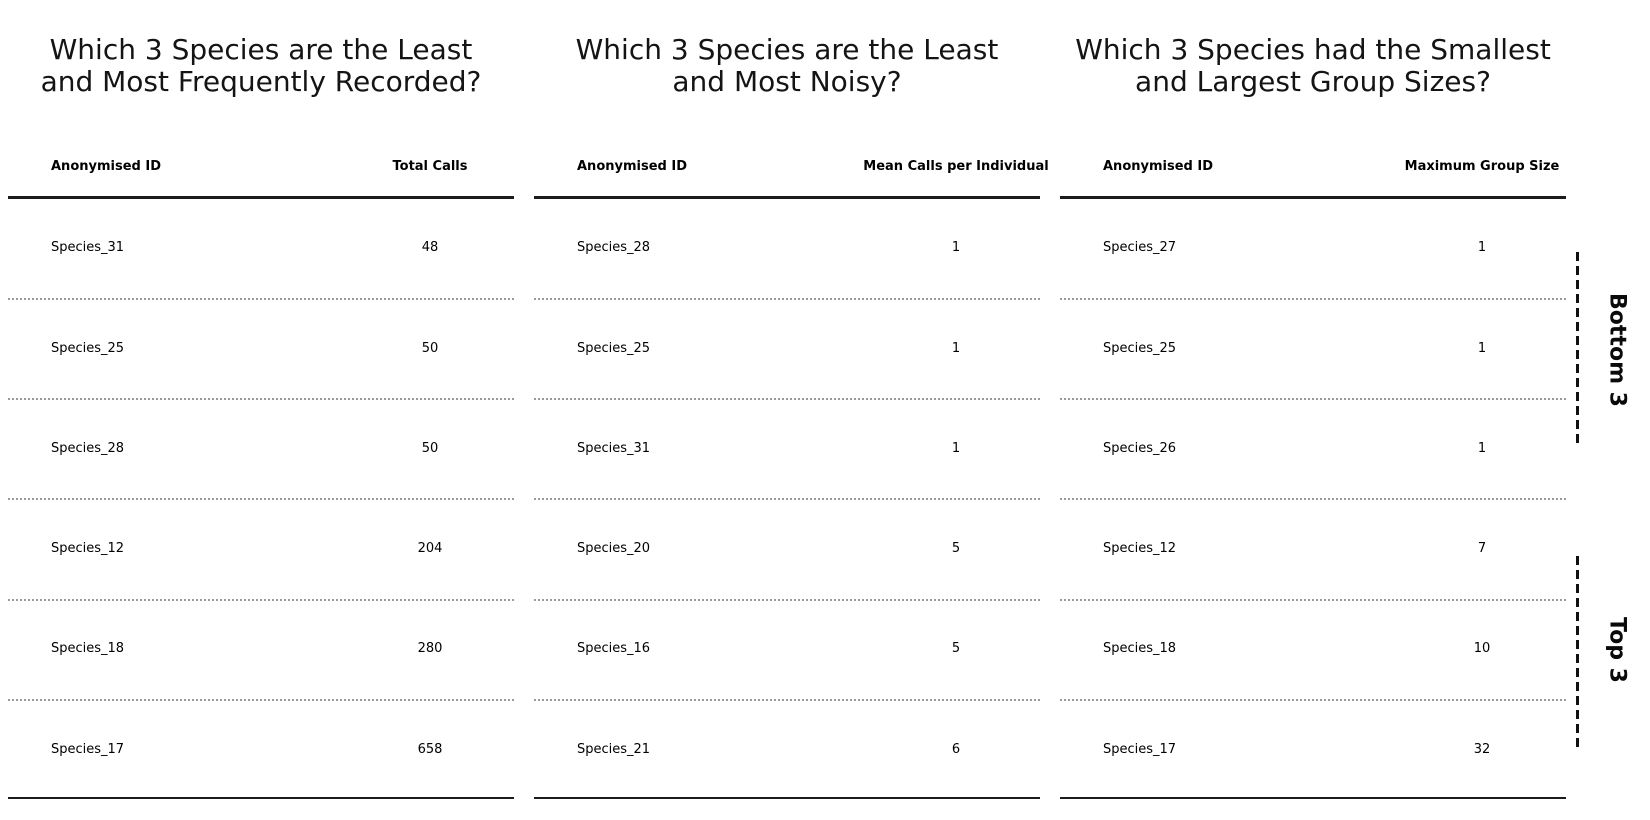  What do you see at coordinates (614, 548) in the screenshot?
I see `species-id-cell: Species_20` at bounding box center [614, 548].